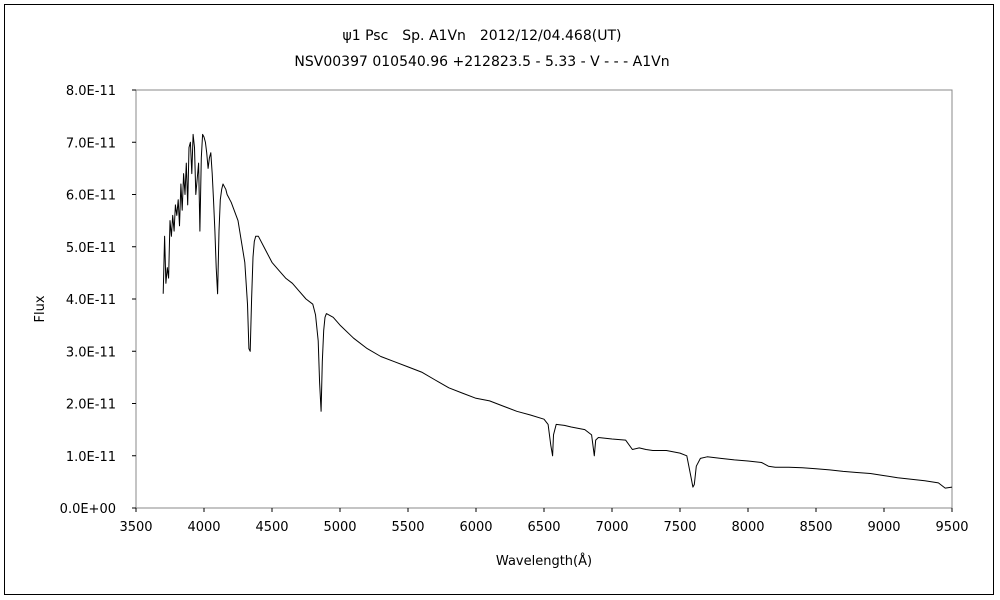  Describe the element at coordinates (91, 457) in the screenshot. I see `y-tick-label: 1.0E-11` at that location.